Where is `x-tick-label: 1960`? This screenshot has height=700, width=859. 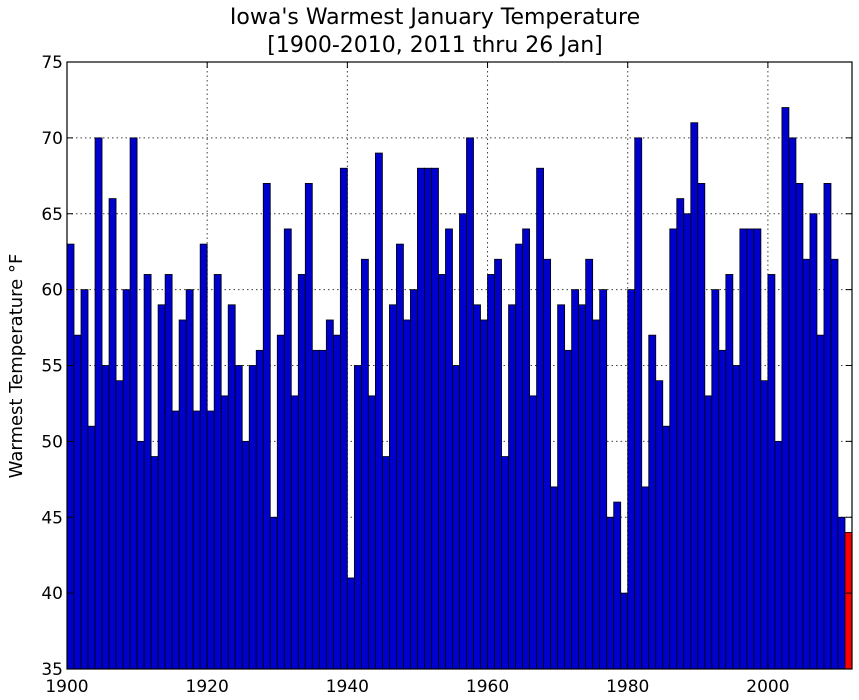
x-tick-label: 1960 is located at coordinates (487, 687).